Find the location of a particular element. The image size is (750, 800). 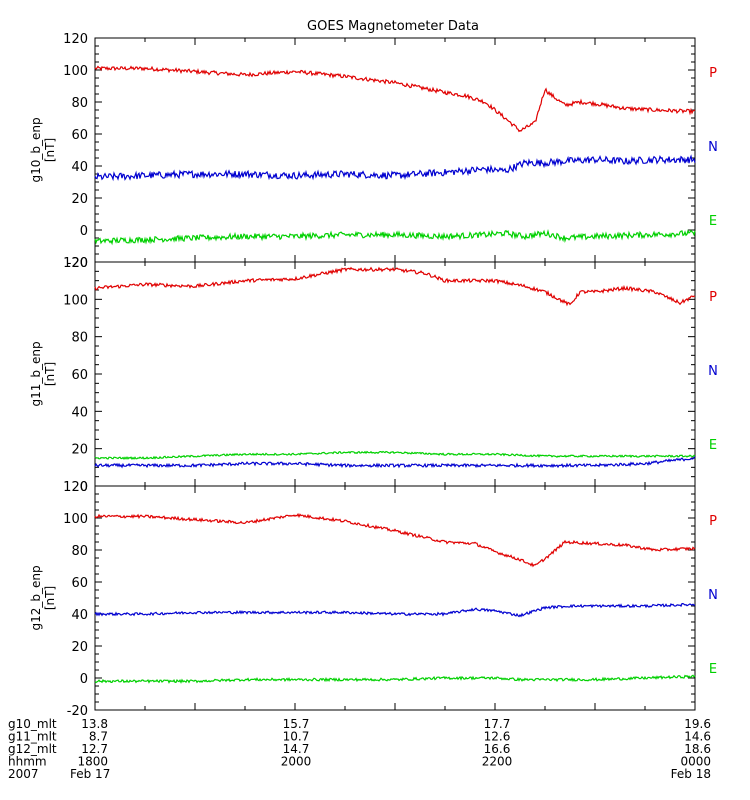

x-row-value: 0000 is located at coordinates (695, 762).